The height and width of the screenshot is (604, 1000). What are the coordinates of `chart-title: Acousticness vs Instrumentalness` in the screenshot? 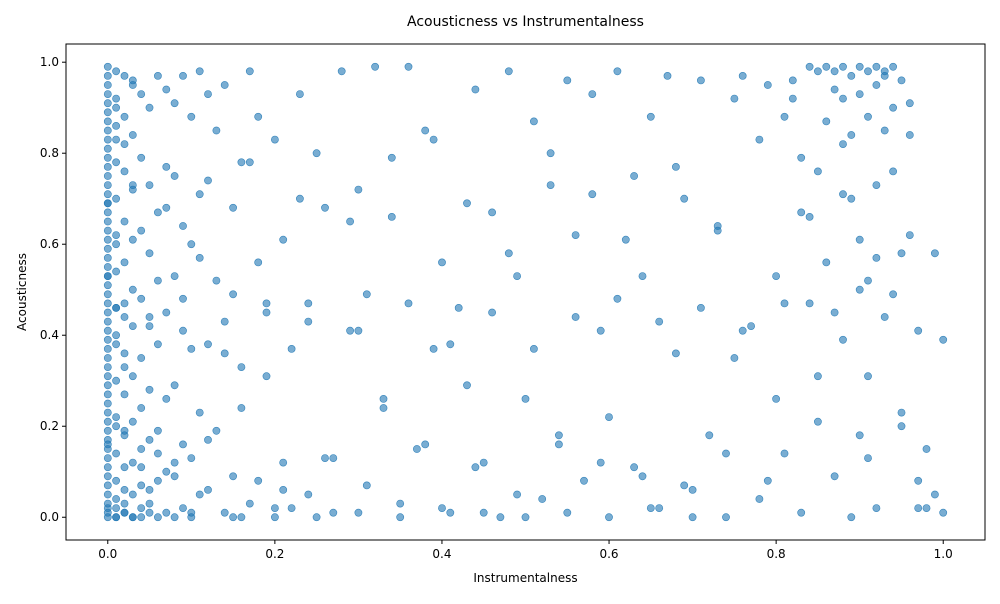 It's located at (525, 22).